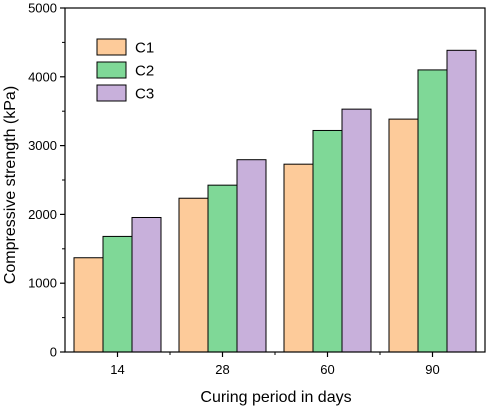 This screenshot has width=498, height=409. What do you see at coordinates (42, 145) in the screenshot?
I see `y-tick-label: 3000` at bounding box center [42, 145].